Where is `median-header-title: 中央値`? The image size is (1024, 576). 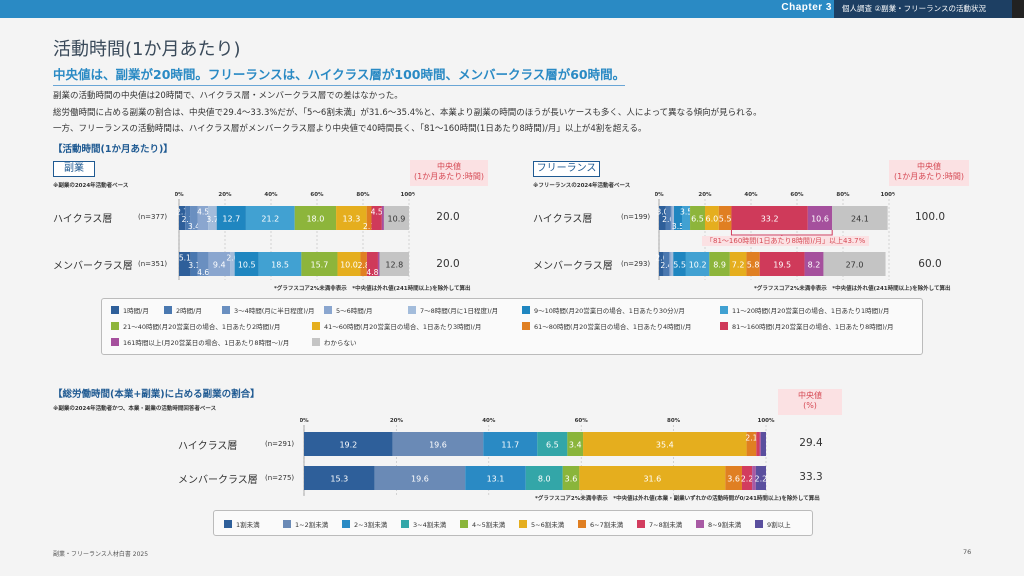
median-header-title: 中央値 is located at coordinates (449, 166).